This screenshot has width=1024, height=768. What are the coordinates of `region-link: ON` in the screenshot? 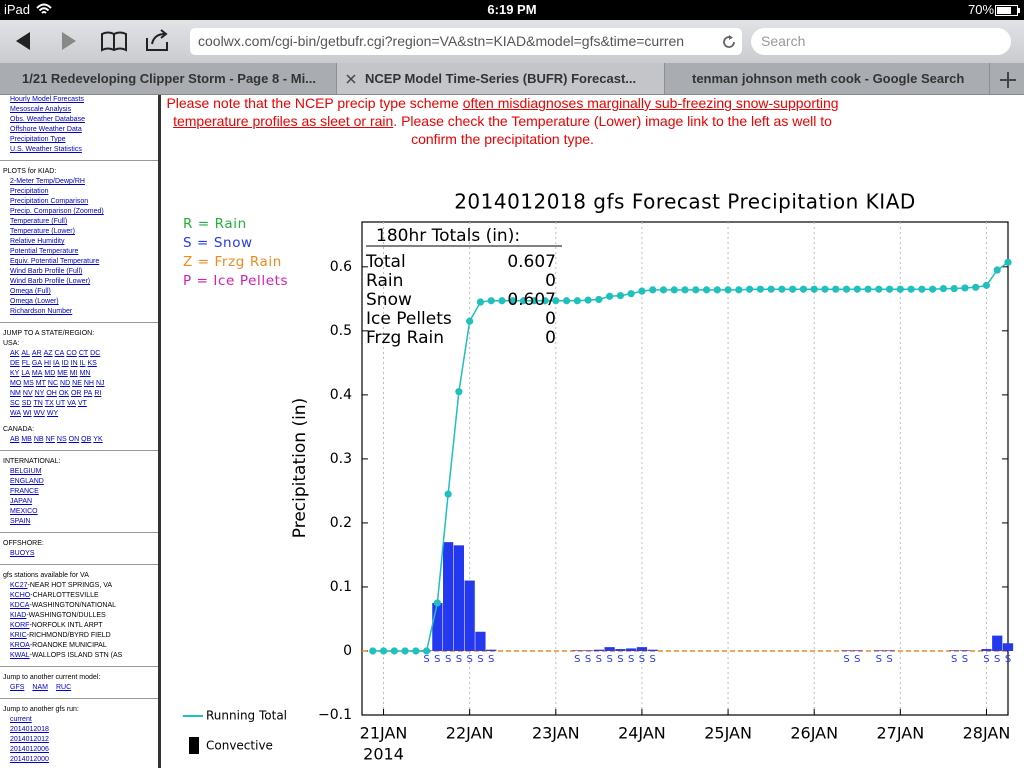 It's located at (74, 439).